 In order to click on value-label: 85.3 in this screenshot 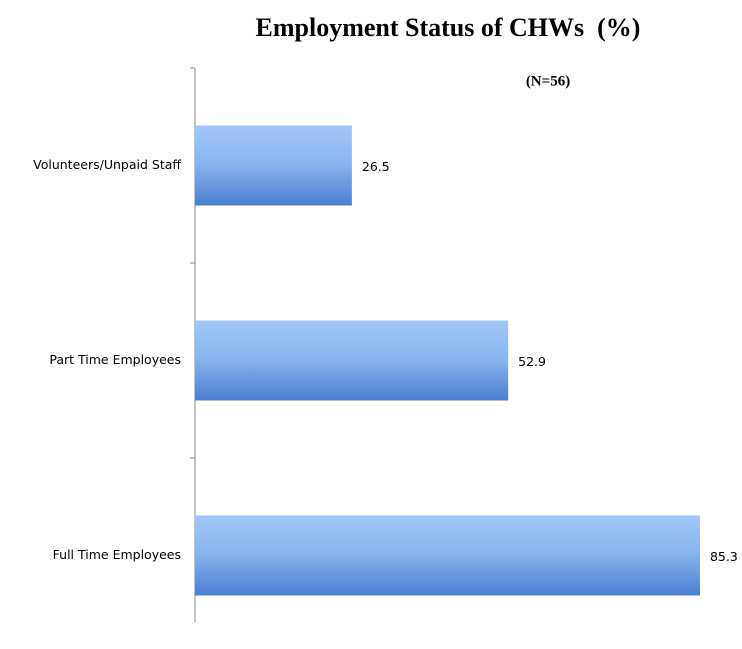, I will do `click(724, 556)`.